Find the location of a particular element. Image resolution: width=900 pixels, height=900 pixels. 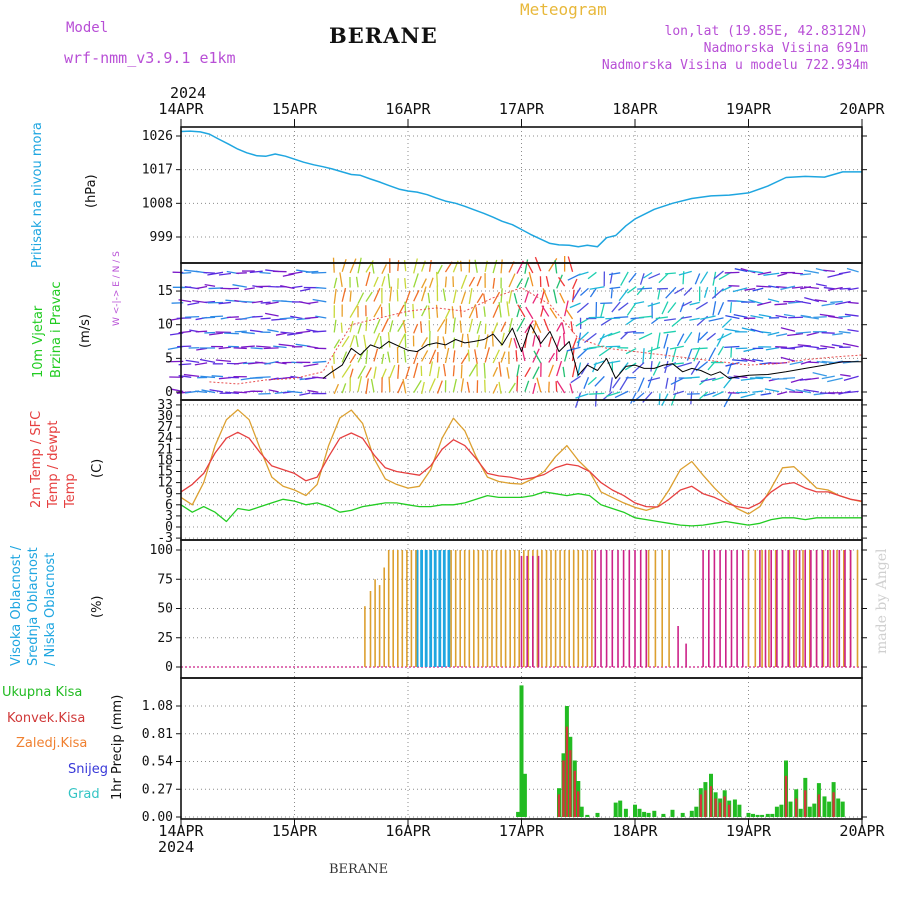

y-tick-label: 33 is located at coordinates (165, 405).